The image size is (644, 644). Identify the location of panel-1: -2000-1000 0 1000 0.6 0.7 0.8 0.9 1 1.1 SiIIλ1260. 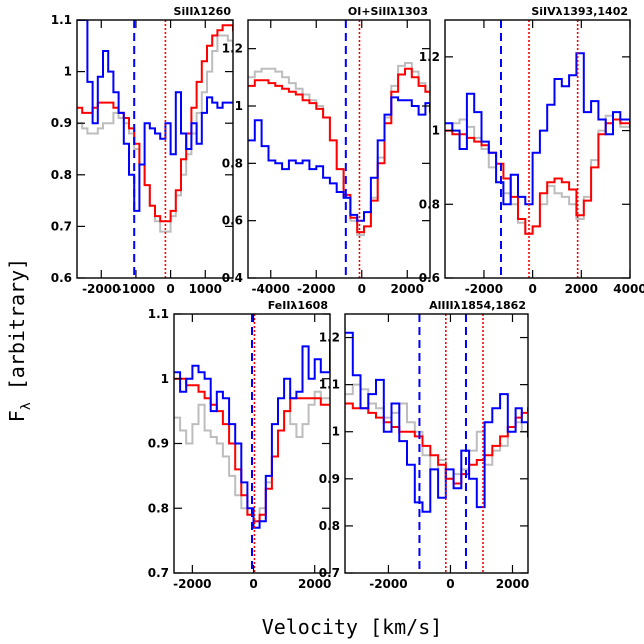
(142, 150).